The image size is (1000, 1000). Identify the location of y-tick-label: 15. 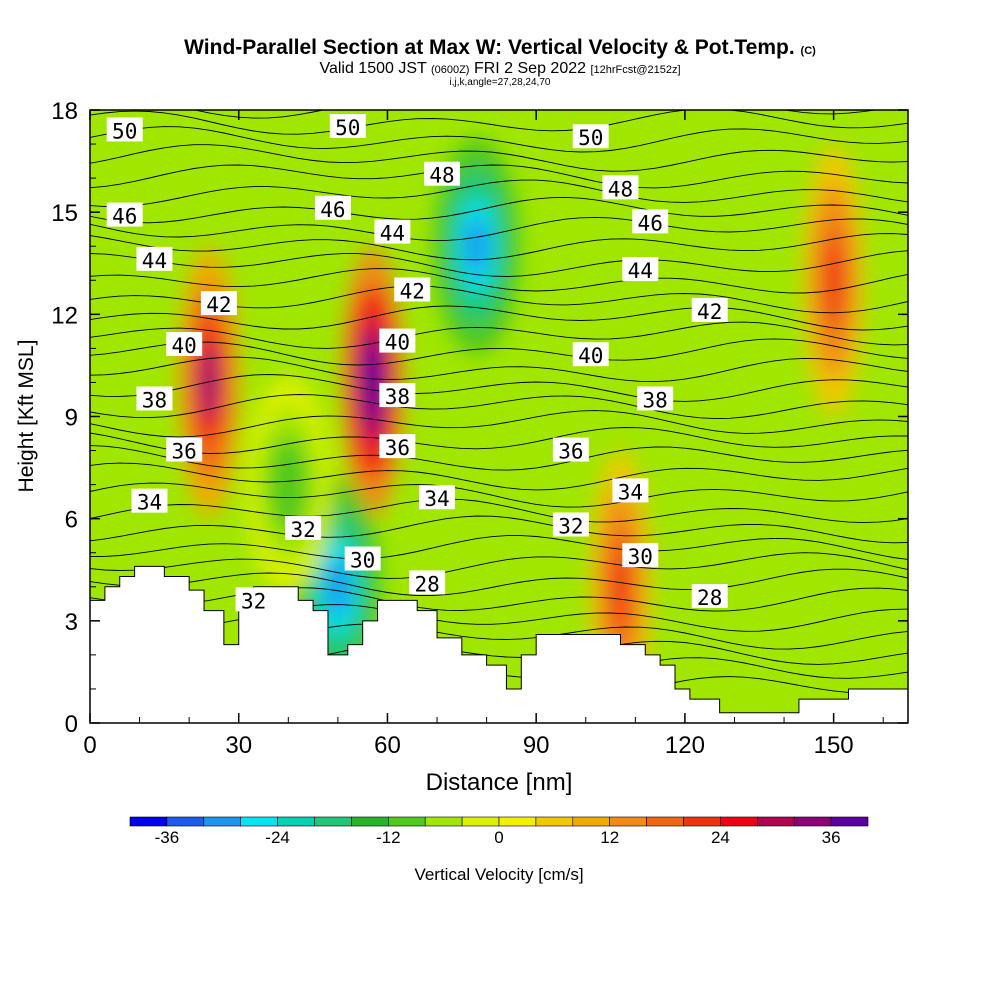
(64, 213).